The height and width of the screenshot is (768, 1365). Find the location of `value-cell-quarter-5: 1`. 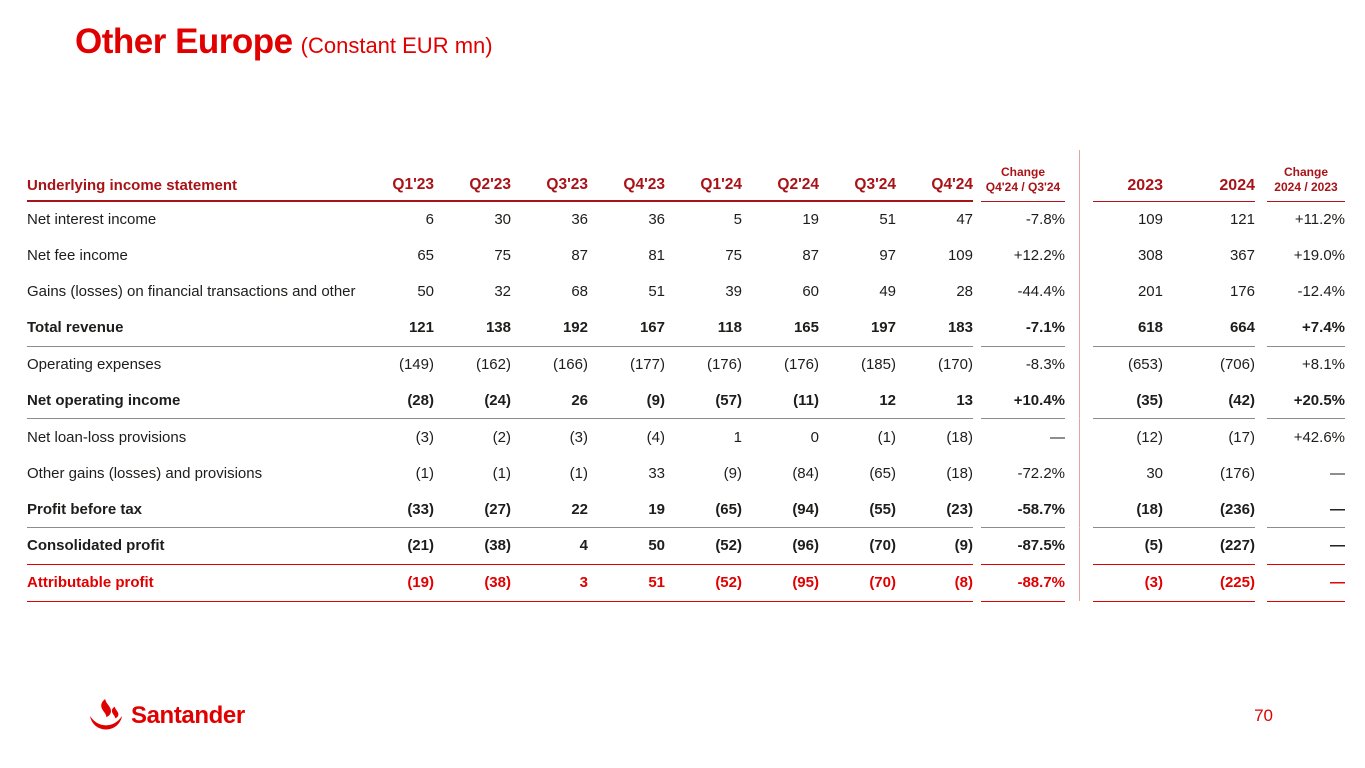

value-cell-quarter-5: 1 is located at coordinates (737, 437).